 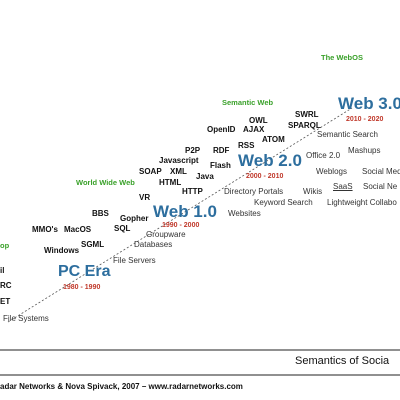 What do you see at coordinates (331, 171) in the screenshot?
I see `feature-weblogs: Weblogs` at bounding box center [331, 171].